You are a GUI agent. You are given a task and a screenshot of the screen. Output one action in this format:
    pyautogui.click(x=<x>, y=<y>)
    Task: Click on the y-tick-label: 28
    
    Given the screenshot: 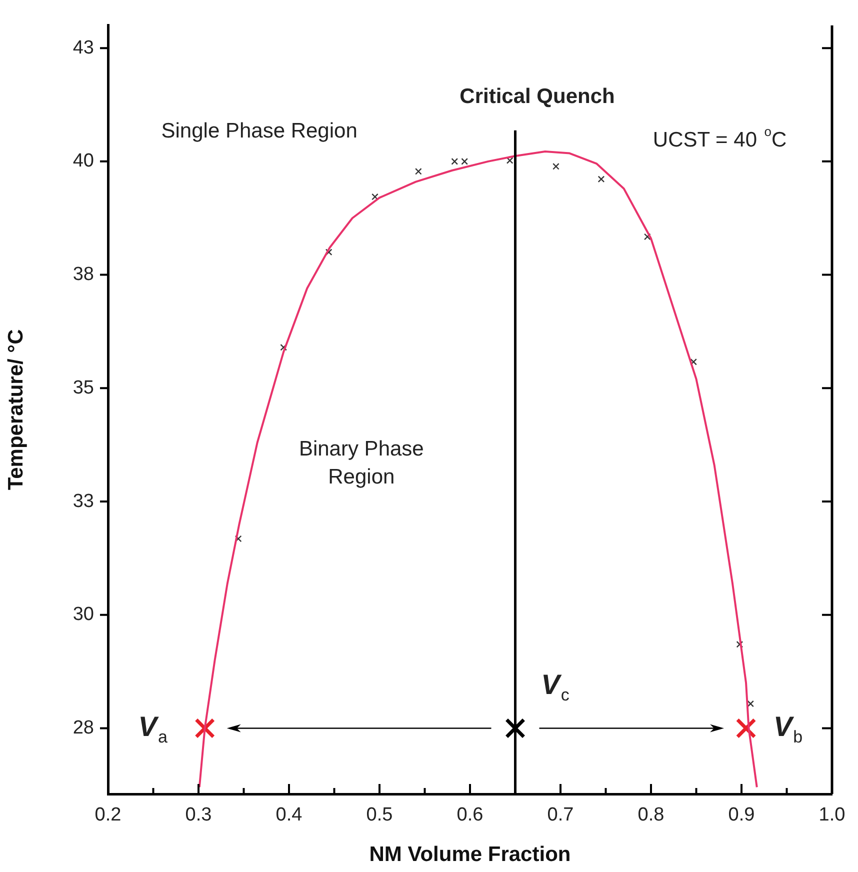 What is the action you would take?
    pyautogui.click(x=83, y=727)
    